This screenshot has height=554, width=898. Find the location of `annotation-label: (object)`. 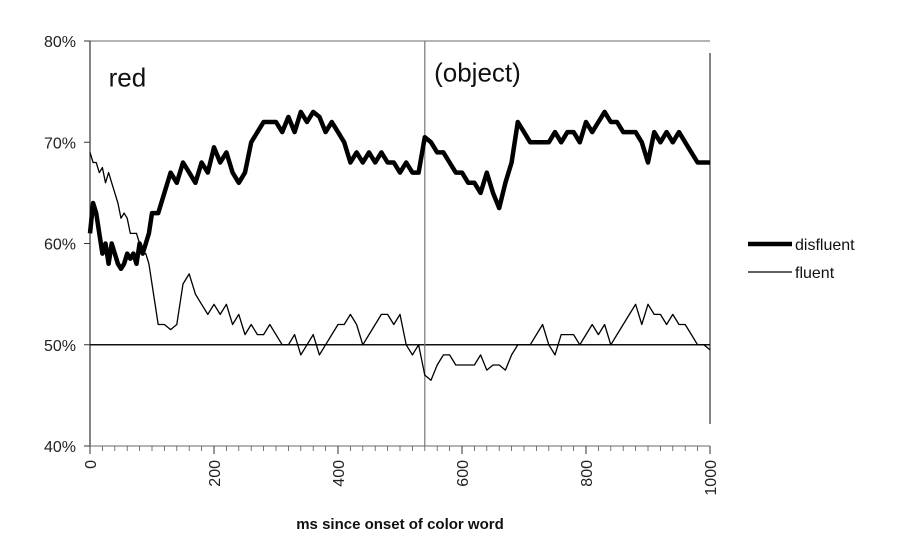

annotation-label: (object) is located at coordinates (477, 73).